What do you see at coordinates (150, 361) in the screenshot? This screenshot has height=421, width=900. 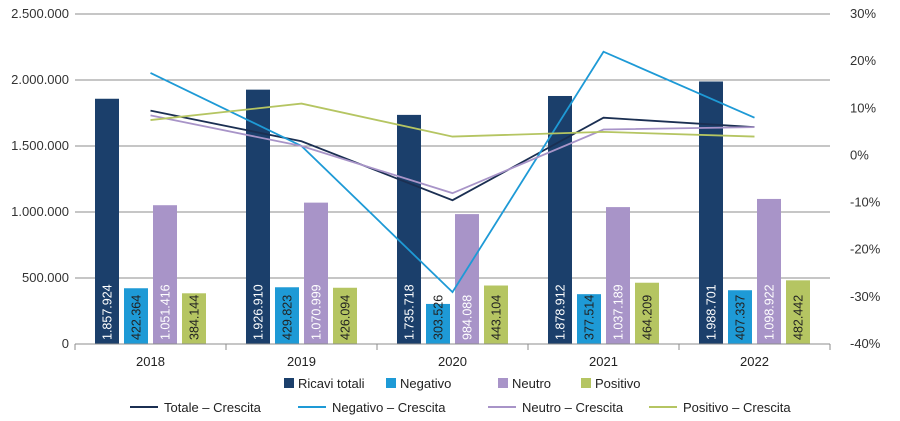 I see `x-tick-label: 2018` at bounding box center [150, 361].